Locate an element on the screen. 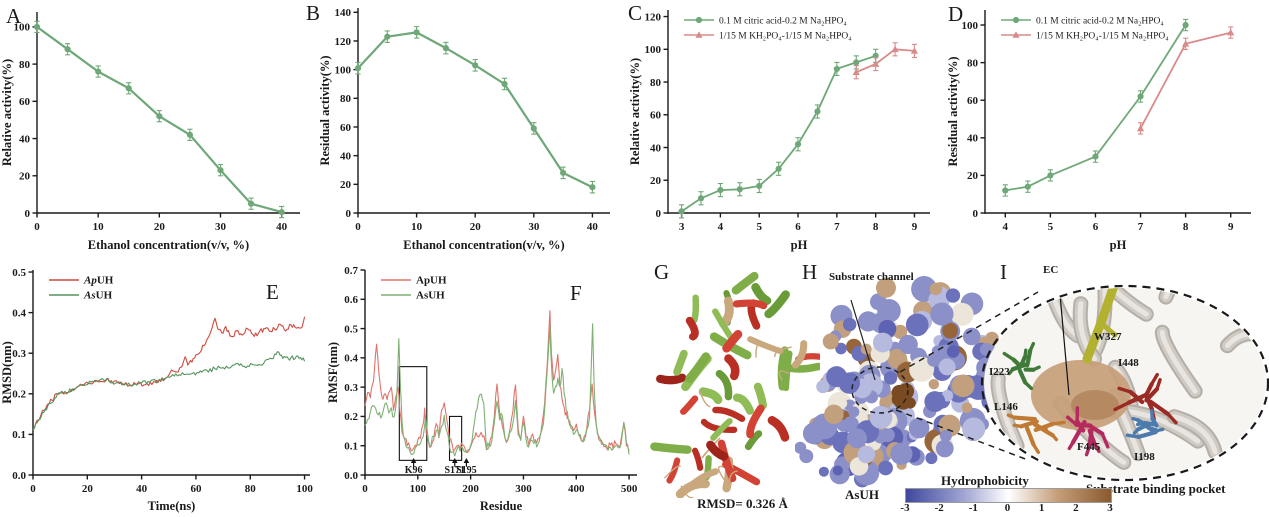 This screenshot has height=517, width=1269. colorbar-tick: 3 is located at coordinates (1110, 508).